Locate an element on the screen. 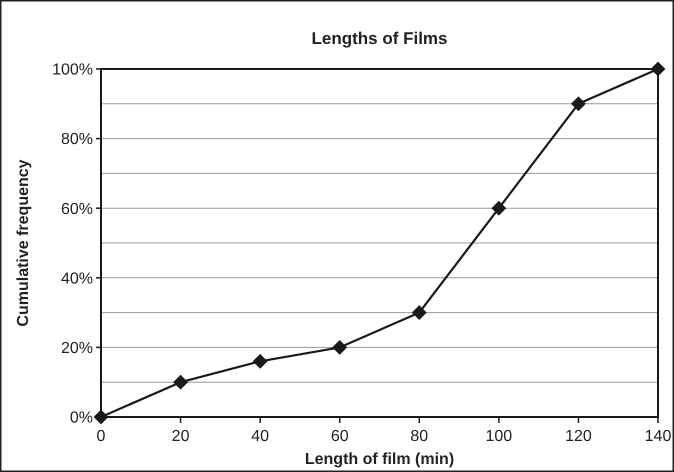 The height and width of the screenshot is (472, 674). chart-title: Lengths of Films is located at coordinates (380, 38).